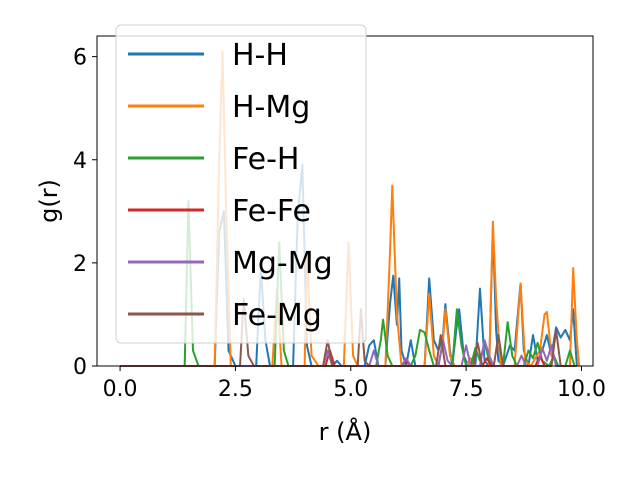 The width and height of the screenshot is (640, 480). Describe the element at coordinates (350, 389) in the screenshot. I see `x-tick-label: 5.0` at that location.